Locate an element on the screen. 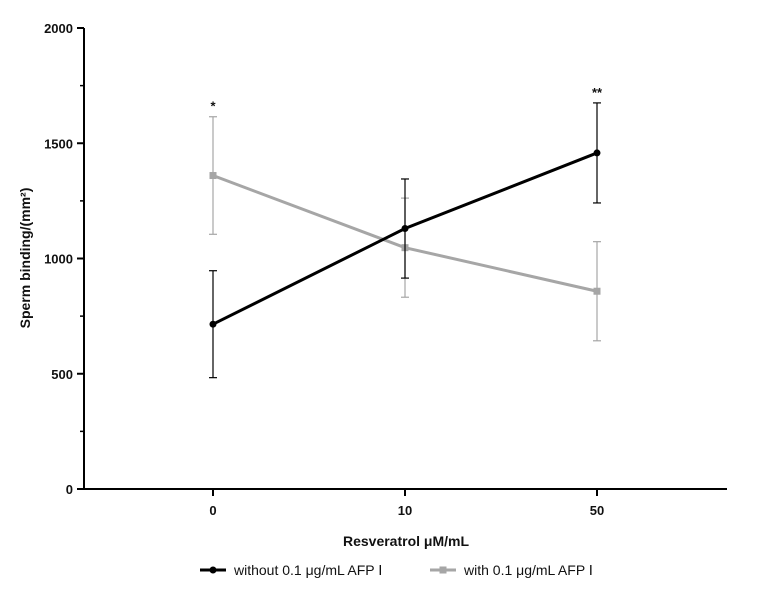  y-tick-label: 500 is located at coordinates (62, 374).